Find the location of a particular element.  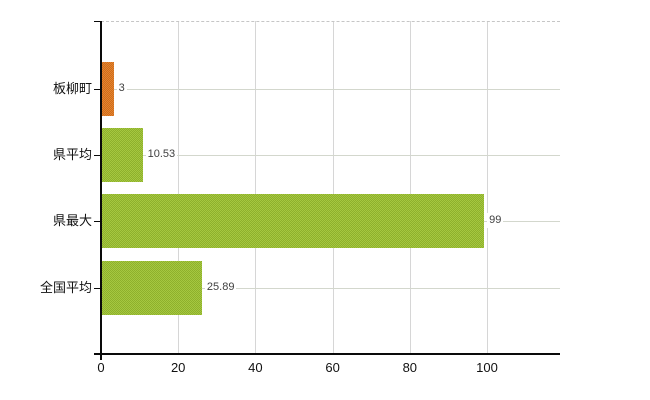

category-label: 県平均 is located at coordinates (72, 155).